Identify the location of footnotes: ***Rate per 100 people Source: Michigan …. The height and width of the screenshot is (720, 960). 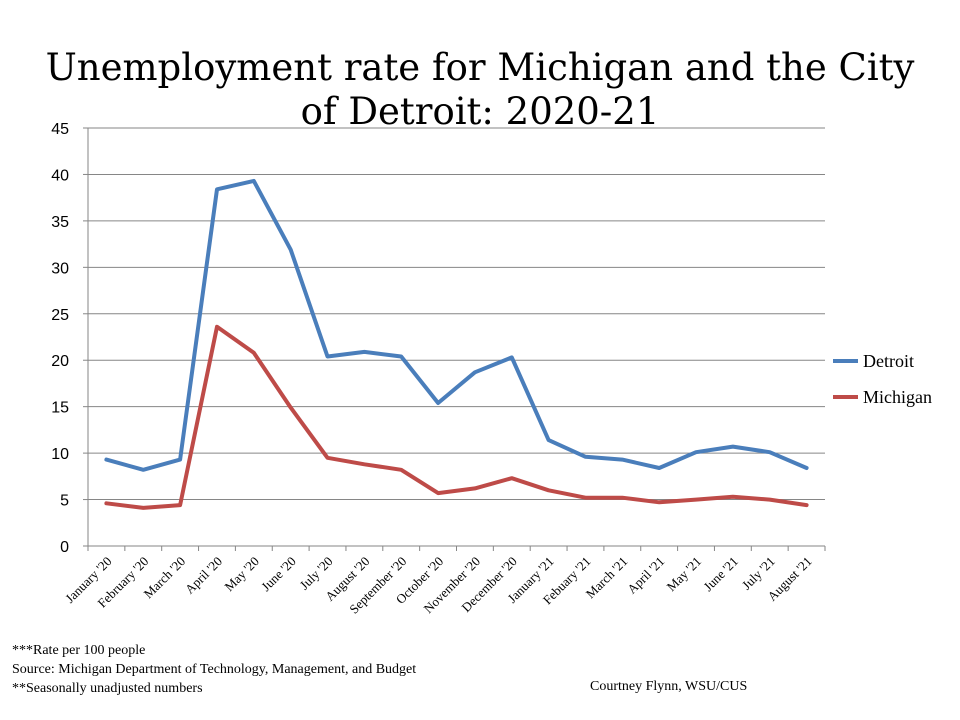
(214, 669).